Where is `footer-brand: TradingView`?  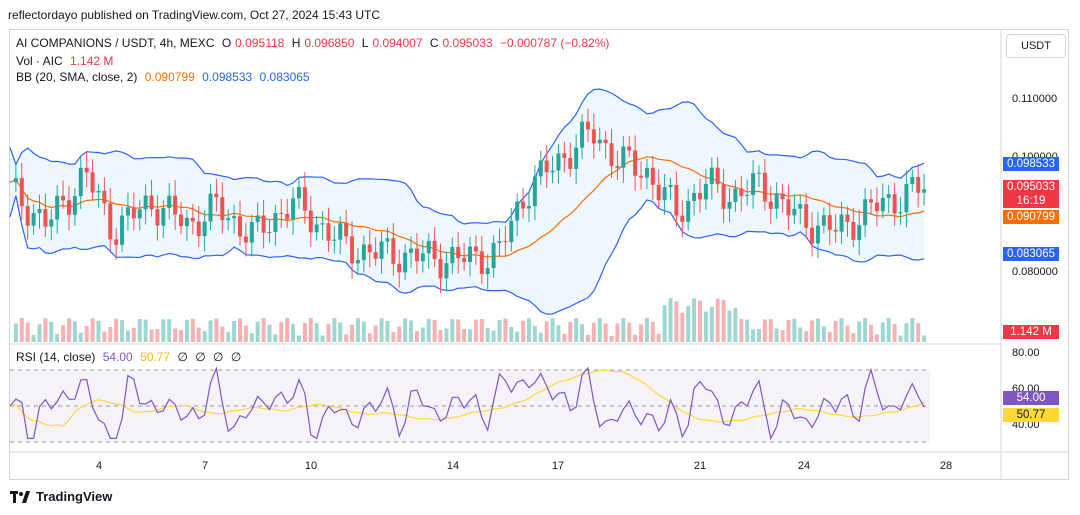 footer-brand: TradingView is located at coordinates (74, 496).